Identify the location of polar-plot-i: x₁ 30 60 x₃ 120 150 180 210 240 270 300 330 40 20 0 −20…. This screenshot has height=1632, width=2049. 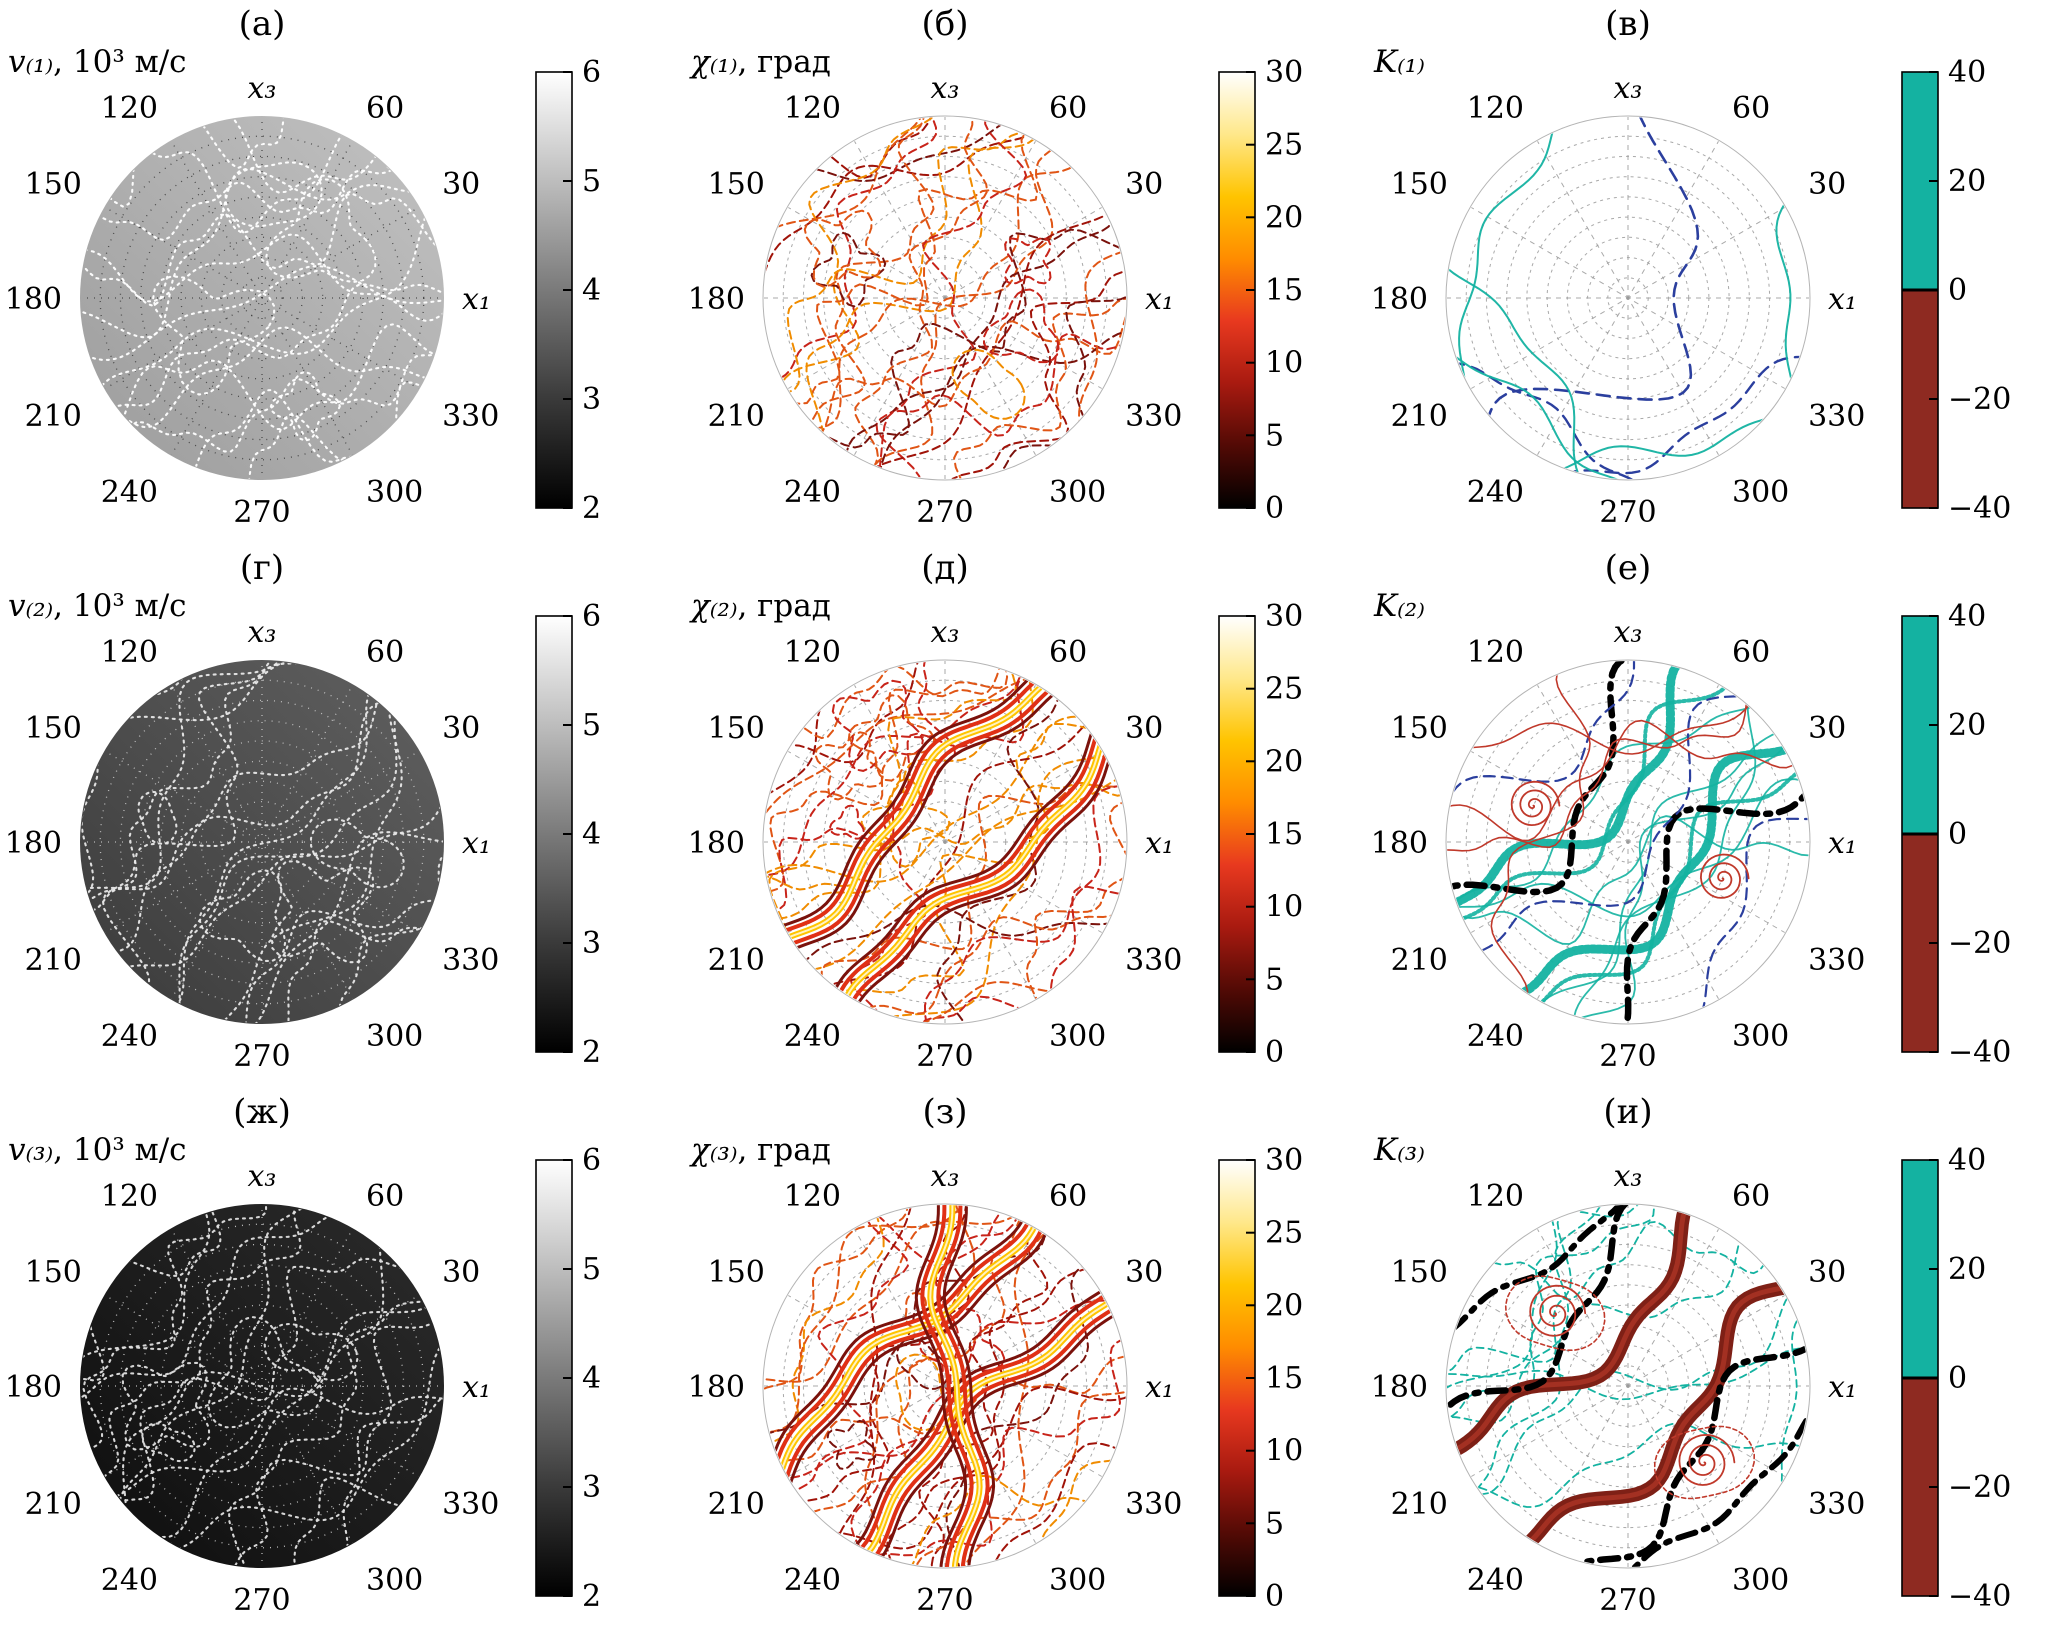
(1691, 1380).